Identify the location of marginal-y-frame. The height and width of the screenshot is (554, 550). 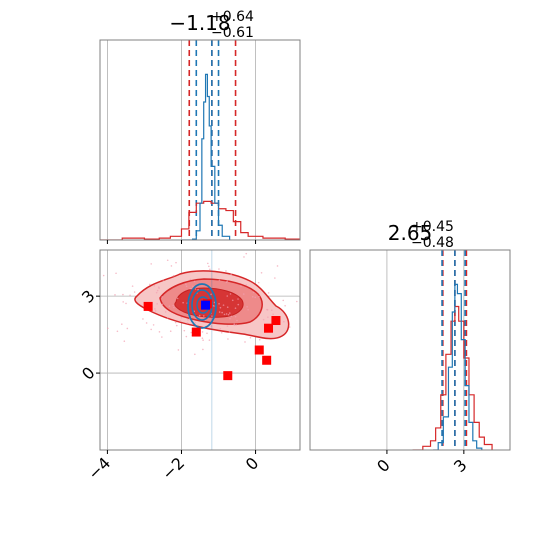
(410, 350).